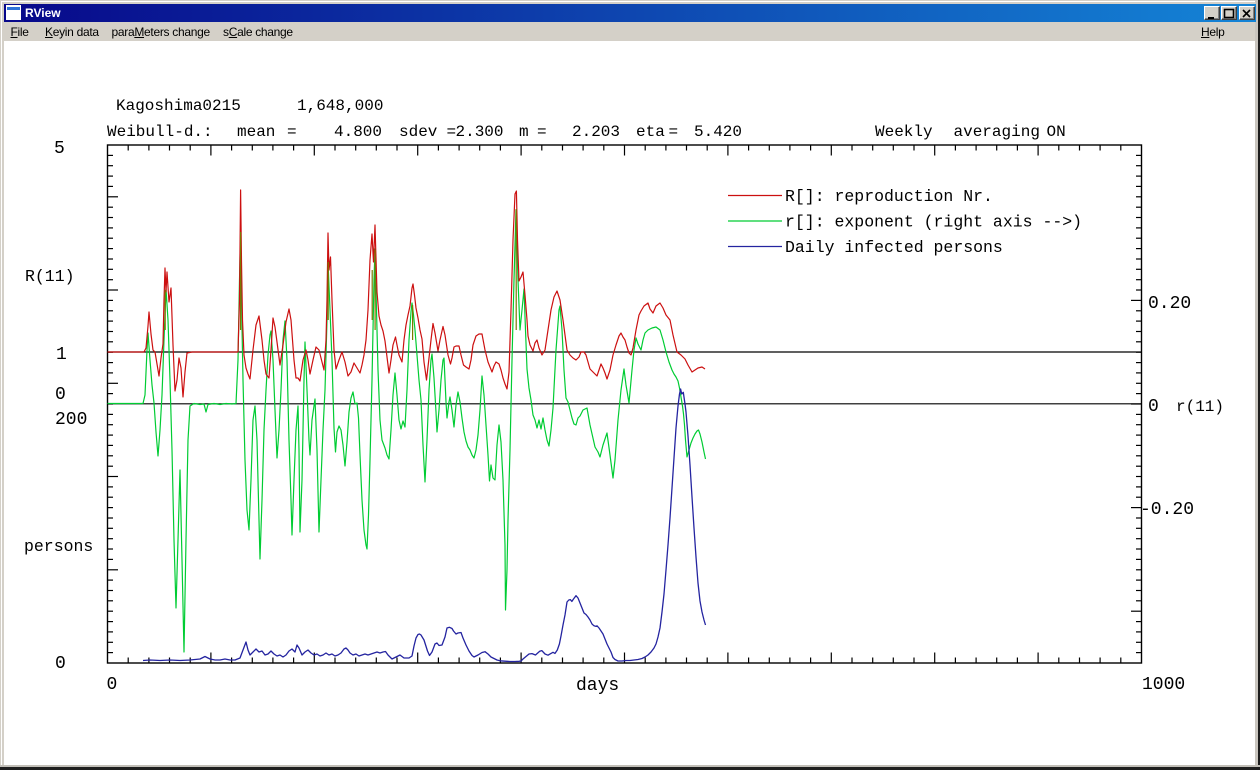 This screenshot has width=1260, height=770. I want to click on svg-text: Daily infected persons, so click(894, 247).